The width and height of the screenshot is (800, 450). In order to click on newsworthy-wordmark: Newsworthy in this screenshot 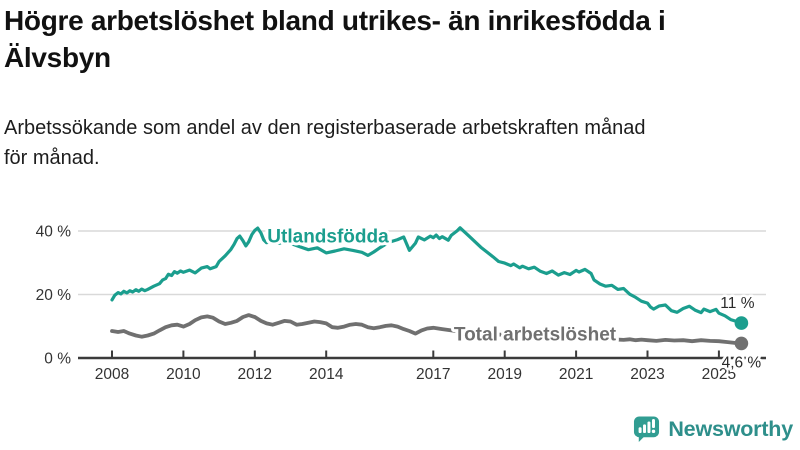, I will do `click(730, 428)`.